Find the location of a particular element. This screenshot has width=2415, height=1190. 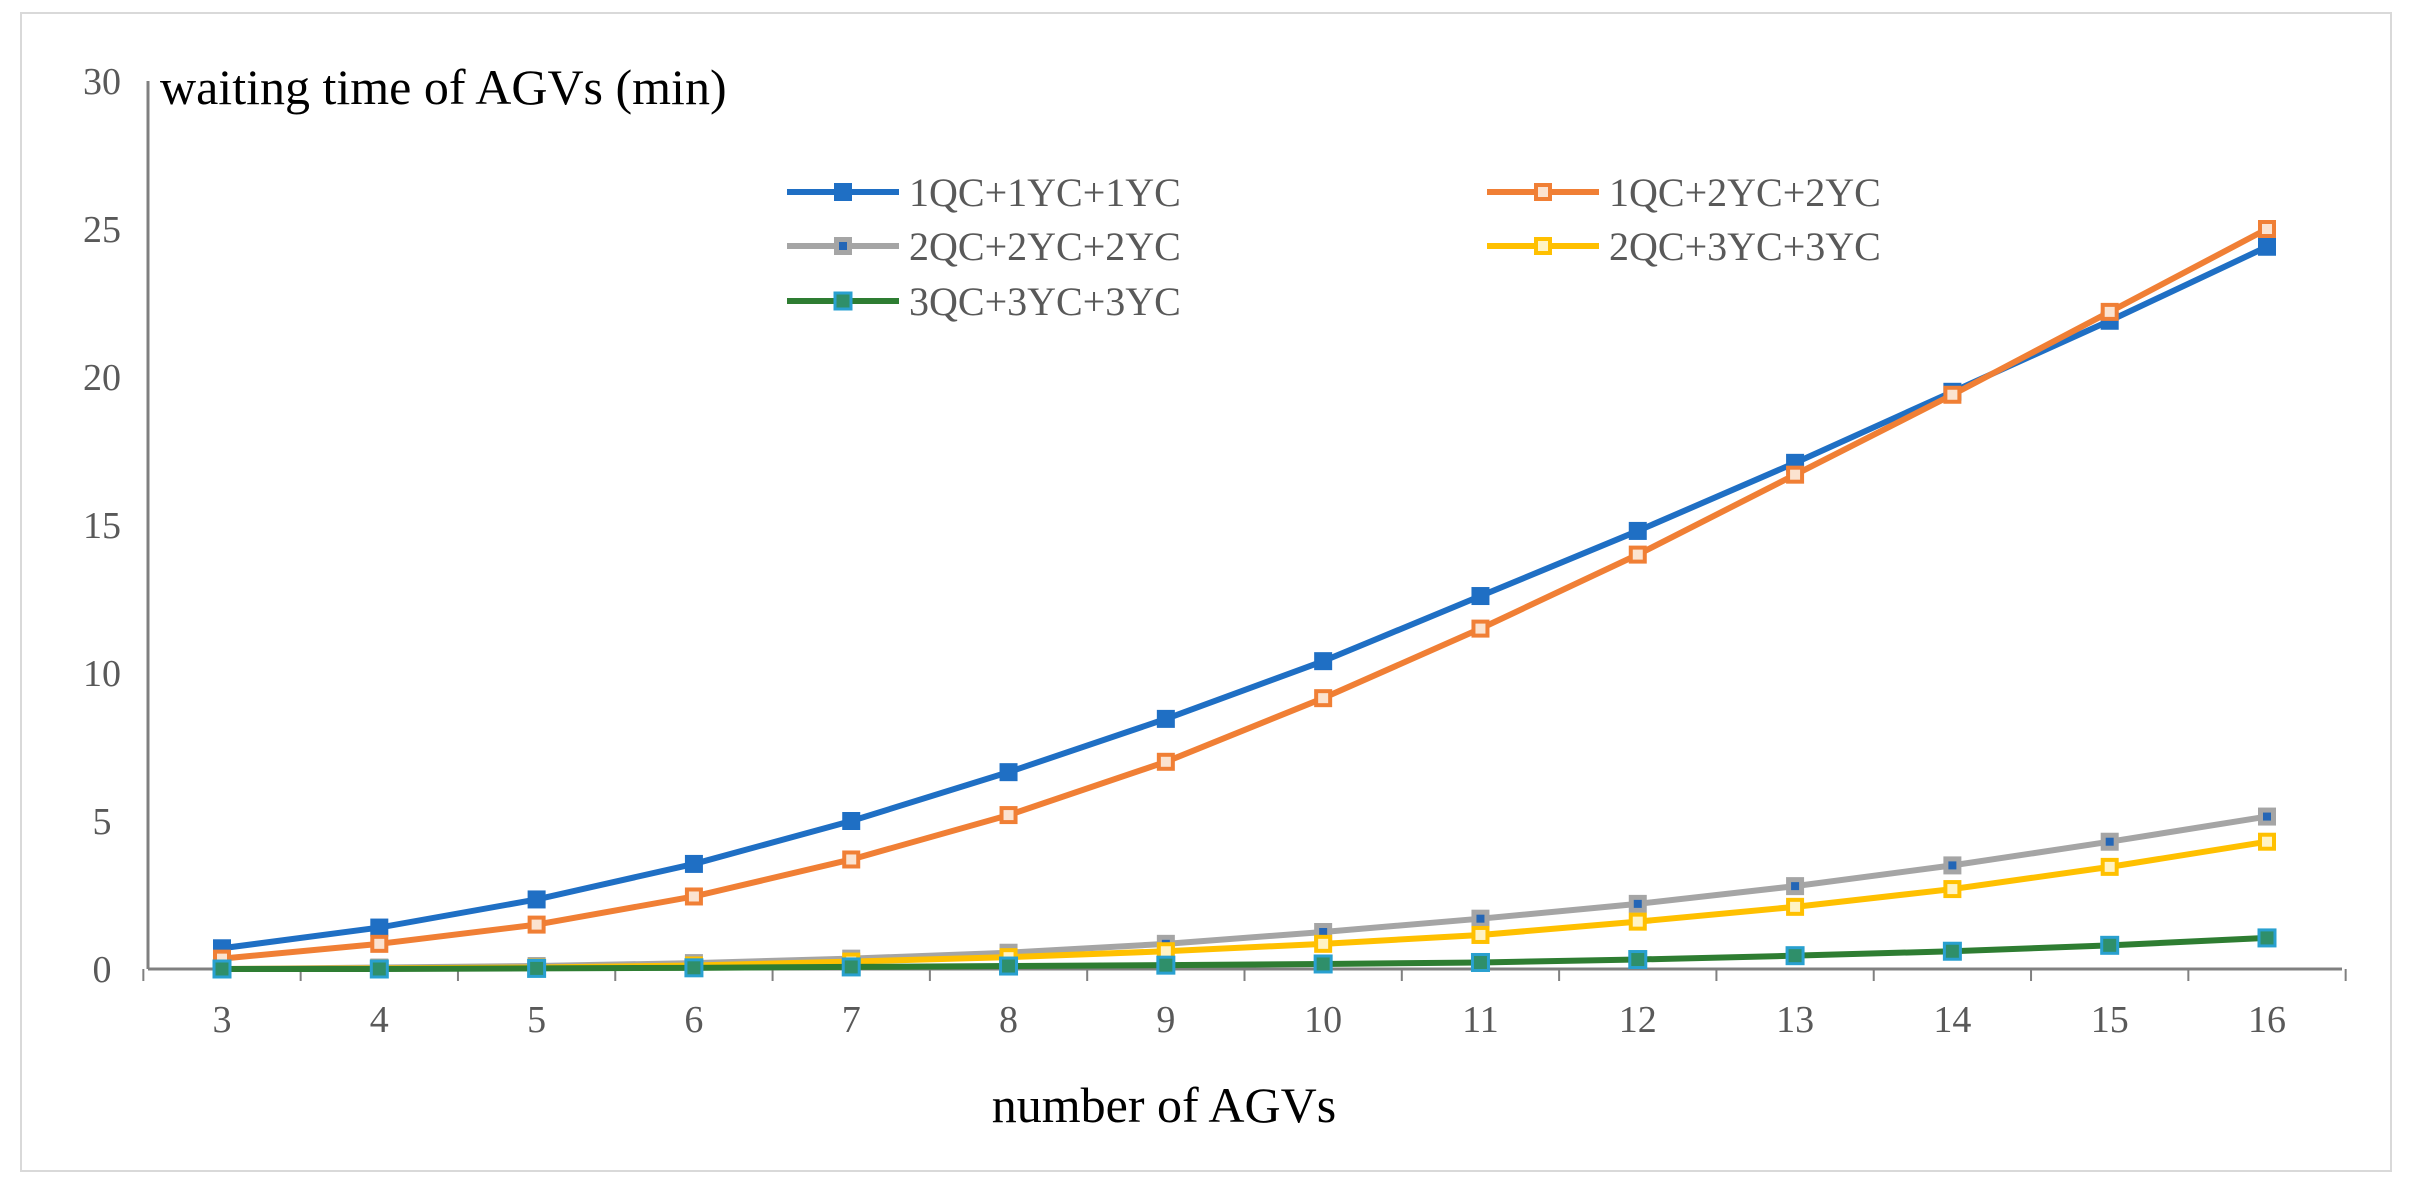

x-tick-label: 4 is located at coordinates (379, 1020).